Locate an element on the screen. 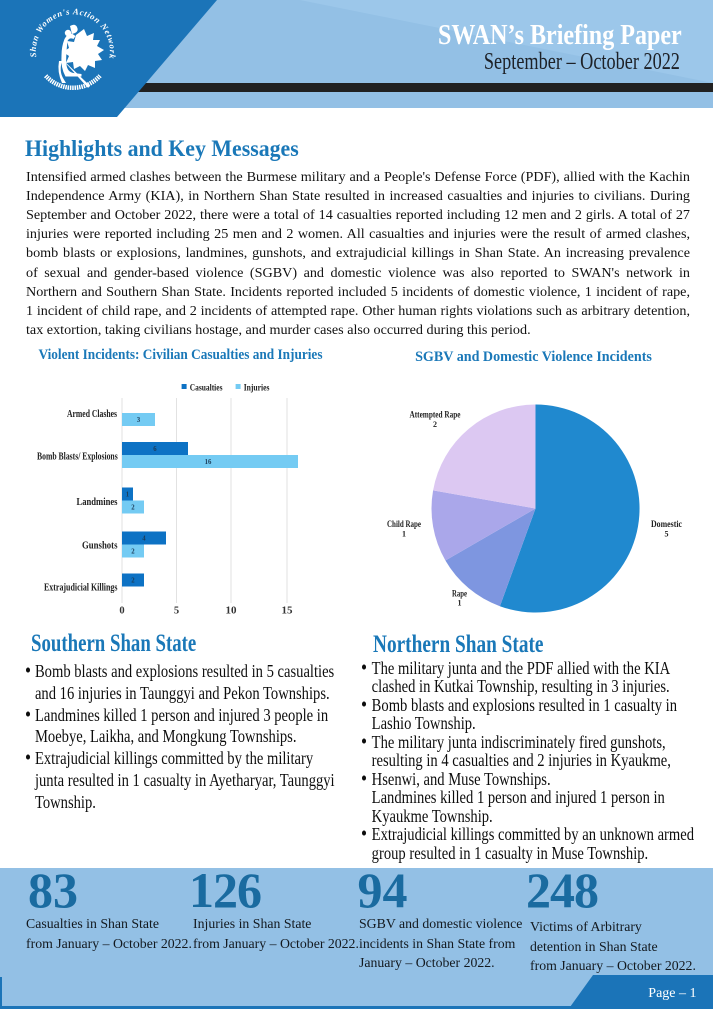 The image size is (713, 1009). svg-text: Armed Clashes is located at coordinates (92, 414).